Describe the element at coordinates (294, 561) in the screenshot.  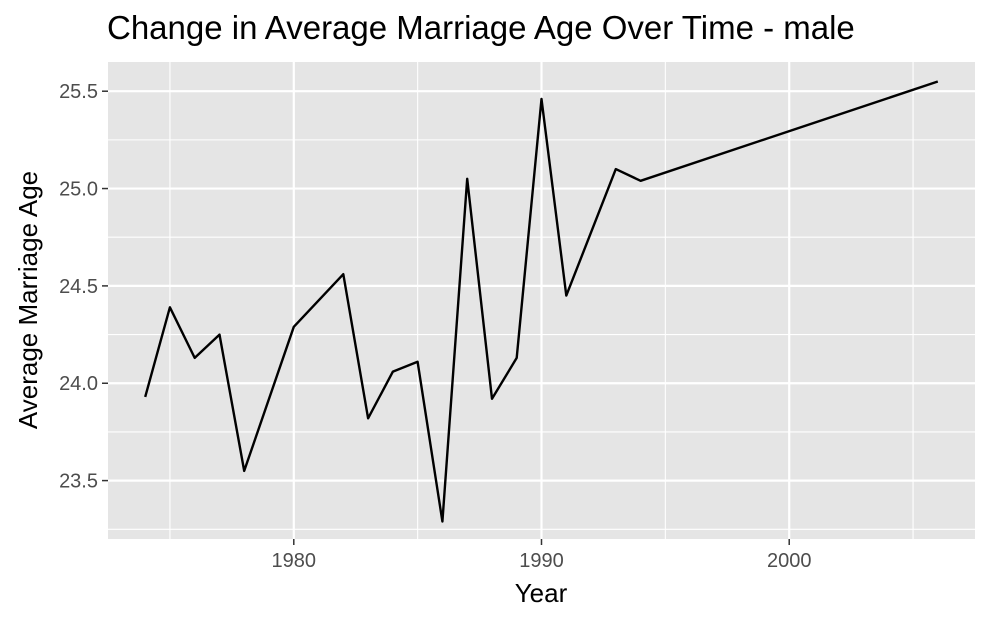
I see `x-tick-label: 1980` at that location.